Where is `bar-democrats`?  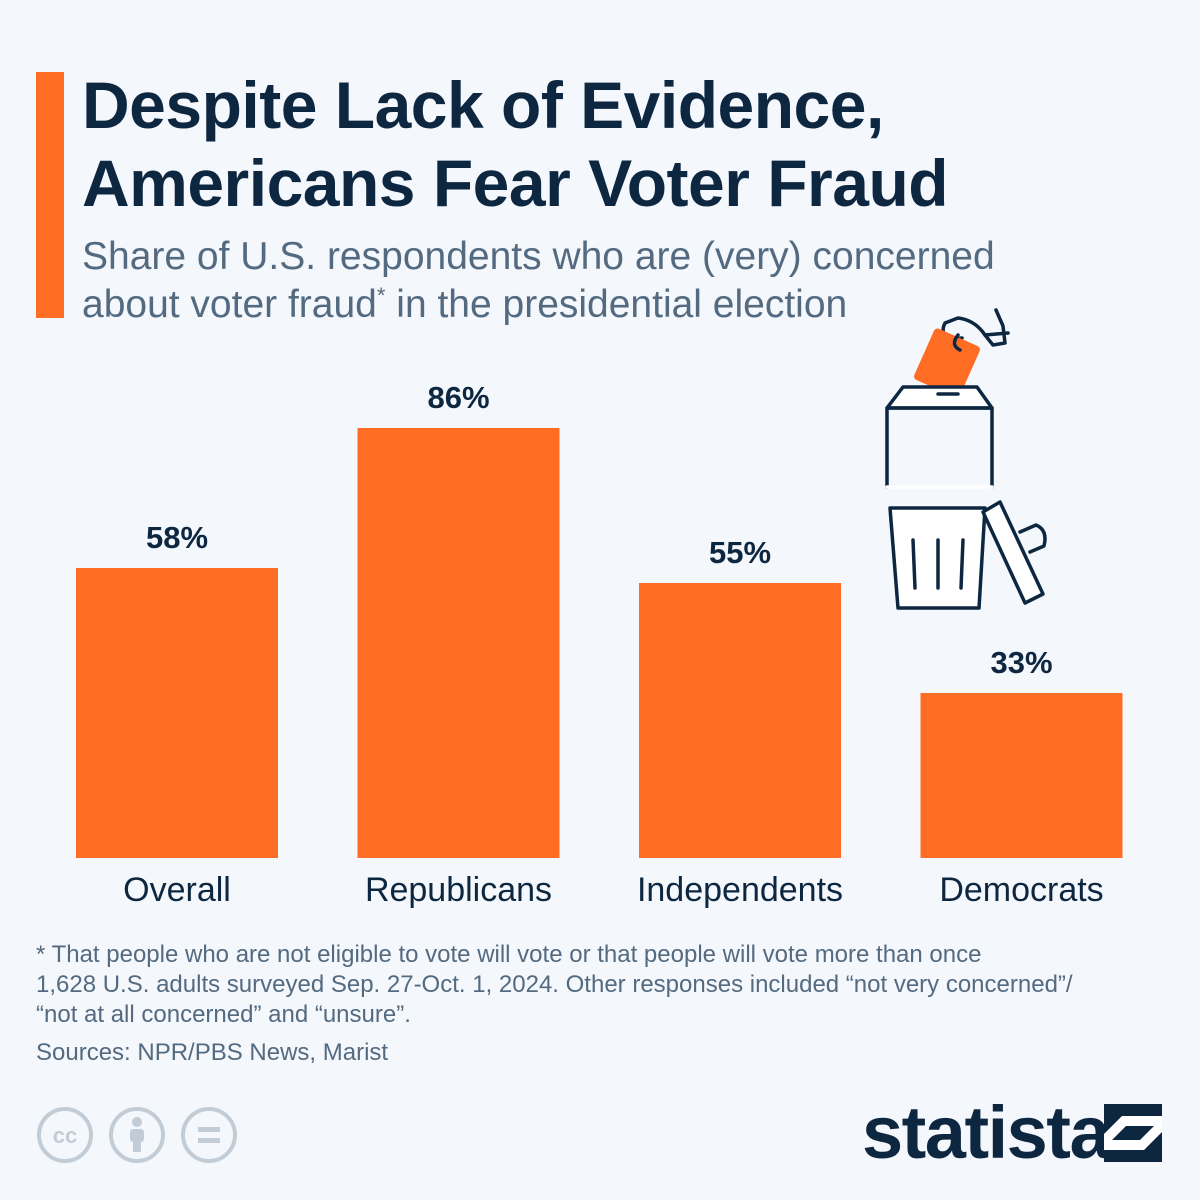 bar-democrats is located at coordinates (1021, 775).